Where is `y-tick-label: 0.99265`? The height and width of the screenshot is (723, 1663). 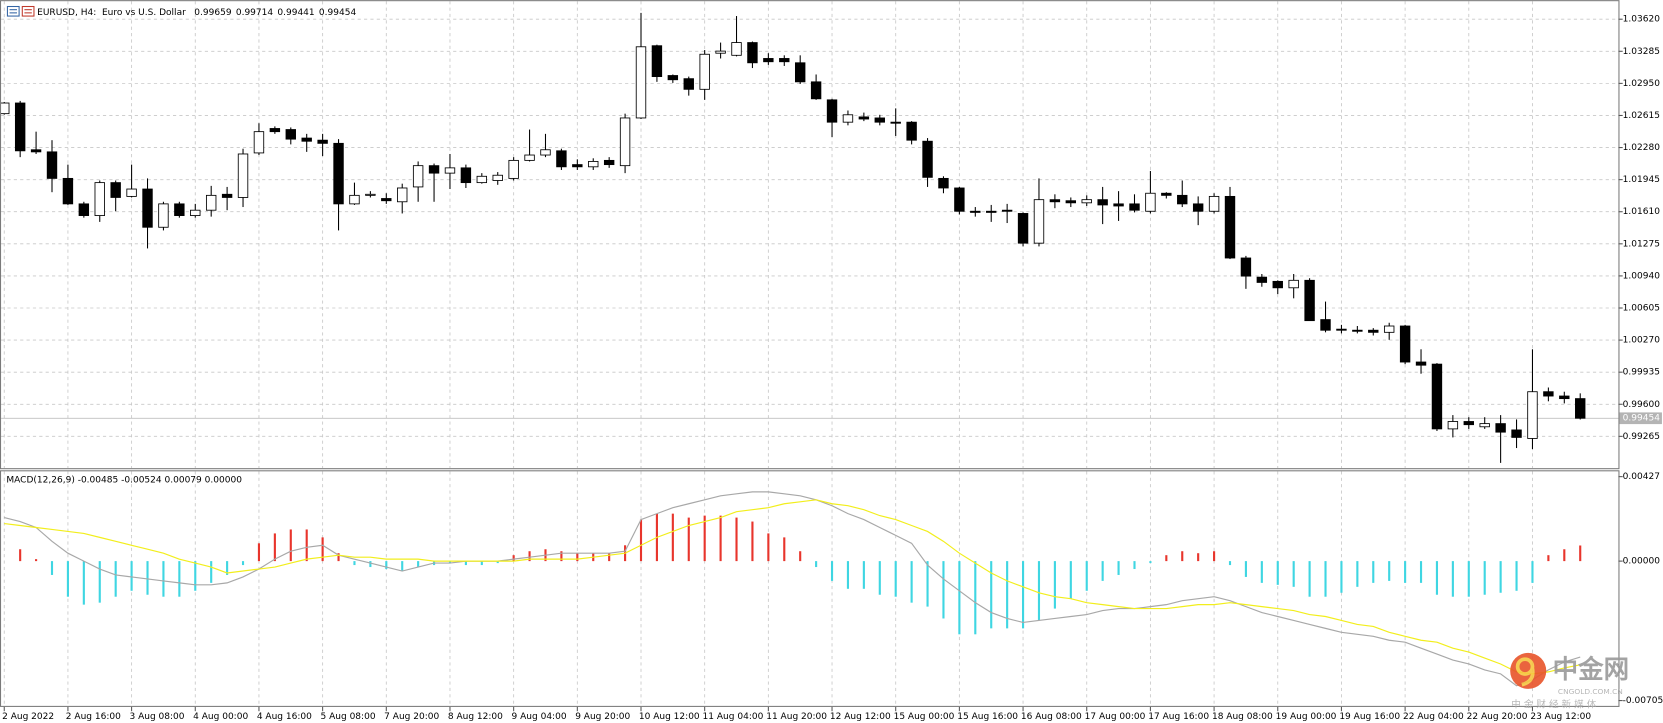
y-tick-label: 0.99265 is located at coordinates (1641, 437).